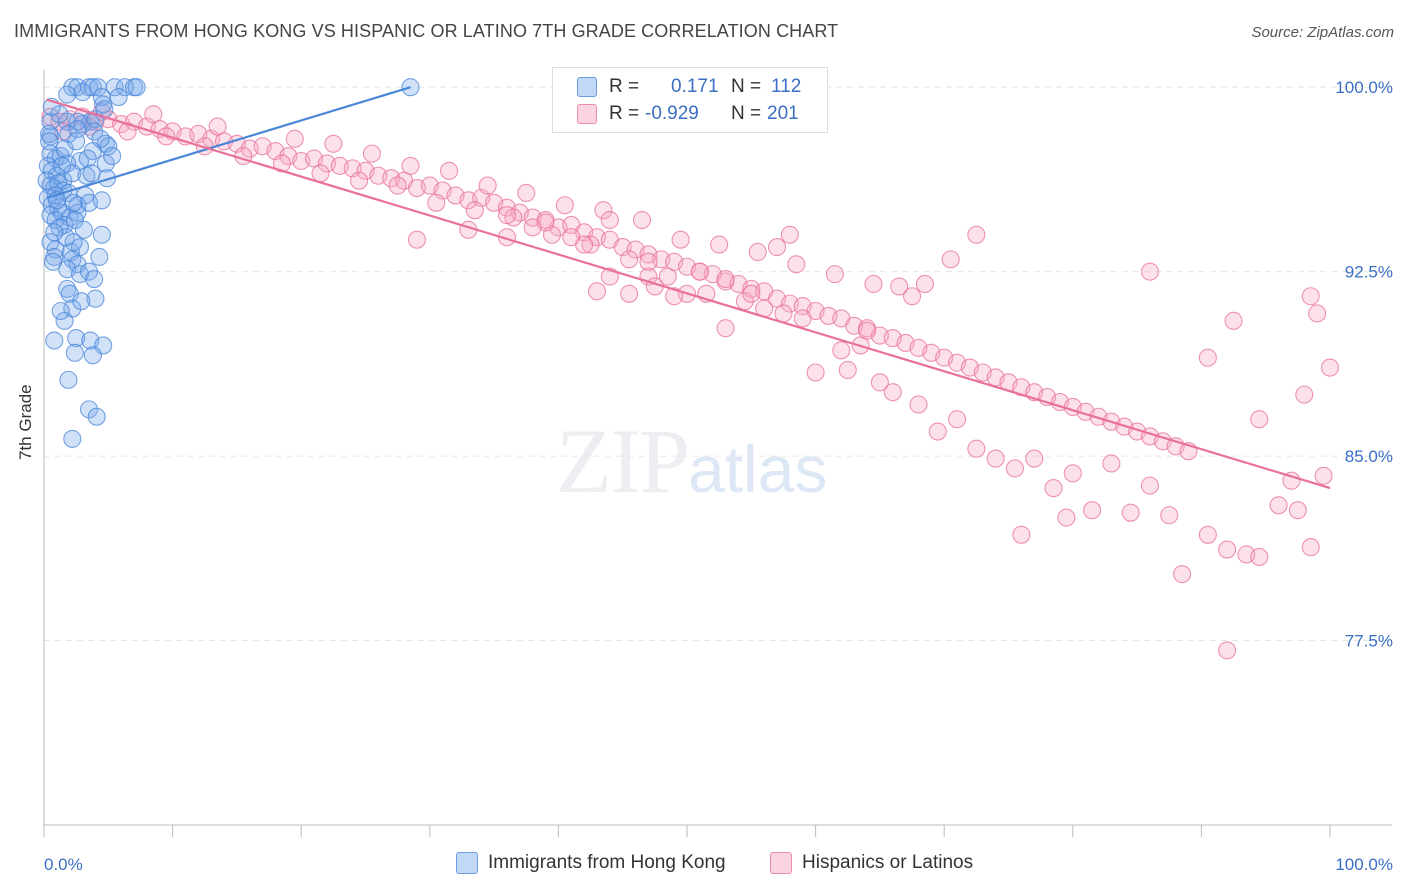 The height and width of the screenshot is (892, 1406). What do you see at coordinates (587, 87) in the screenshot?
I see `stats-swatch-blue` at bounding box center [587, 87].